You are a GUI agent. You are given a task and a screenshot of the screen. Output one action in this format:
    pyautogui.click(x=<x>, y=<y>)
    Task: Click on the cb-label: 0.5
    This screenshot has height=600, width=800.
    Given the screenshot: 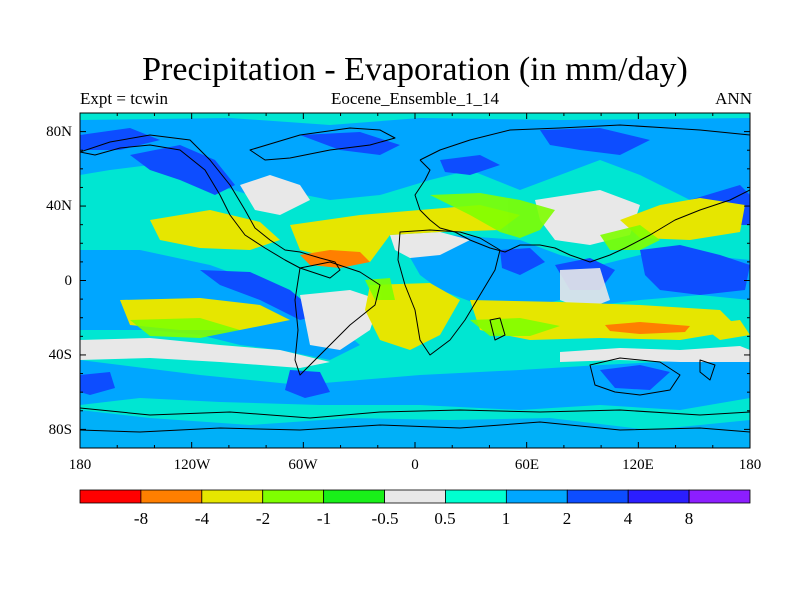 What is the action you would take?
    pyautogui.click(x=444, y=518)
    